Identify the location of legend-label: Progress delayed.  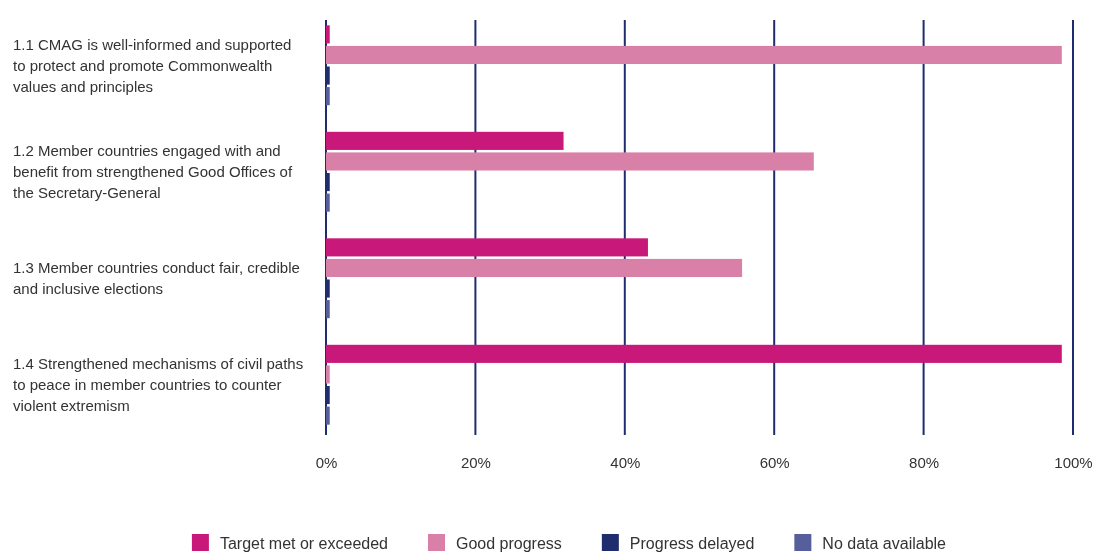
(692, 543).